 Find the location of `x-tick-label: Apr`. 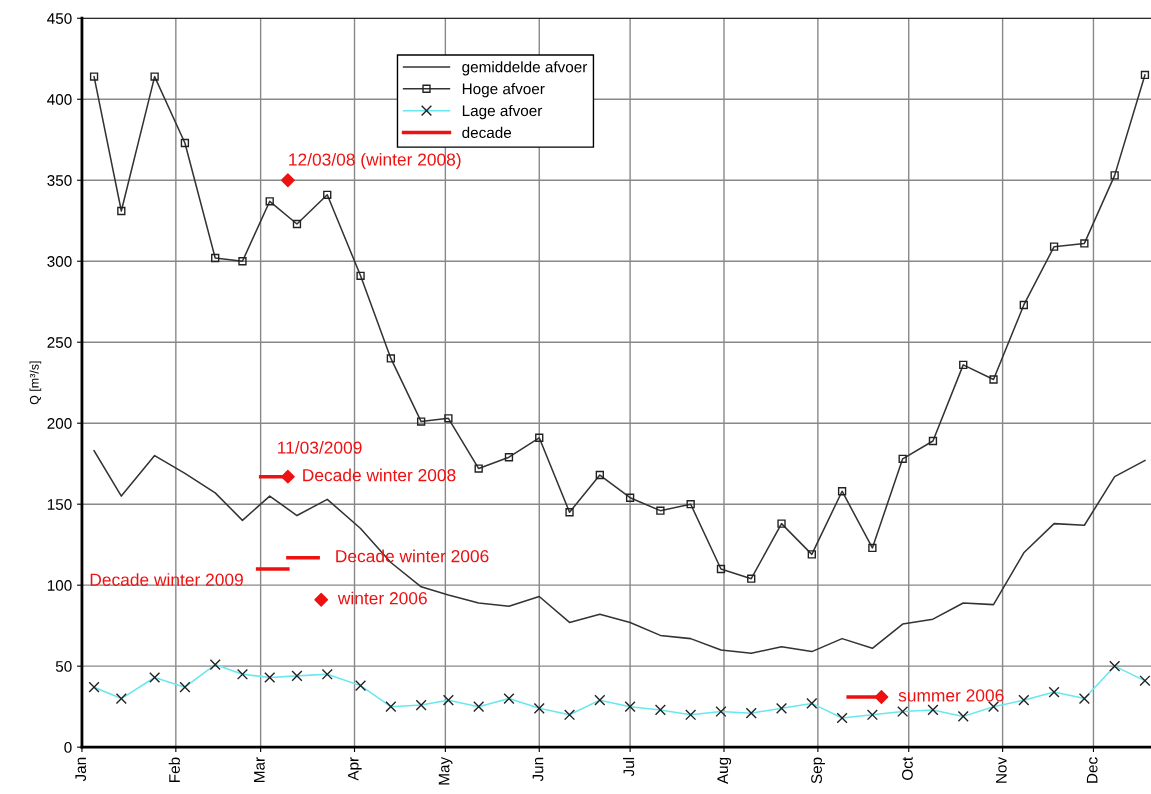

x-tick-label: Apr is located at coordinates (354, 769).